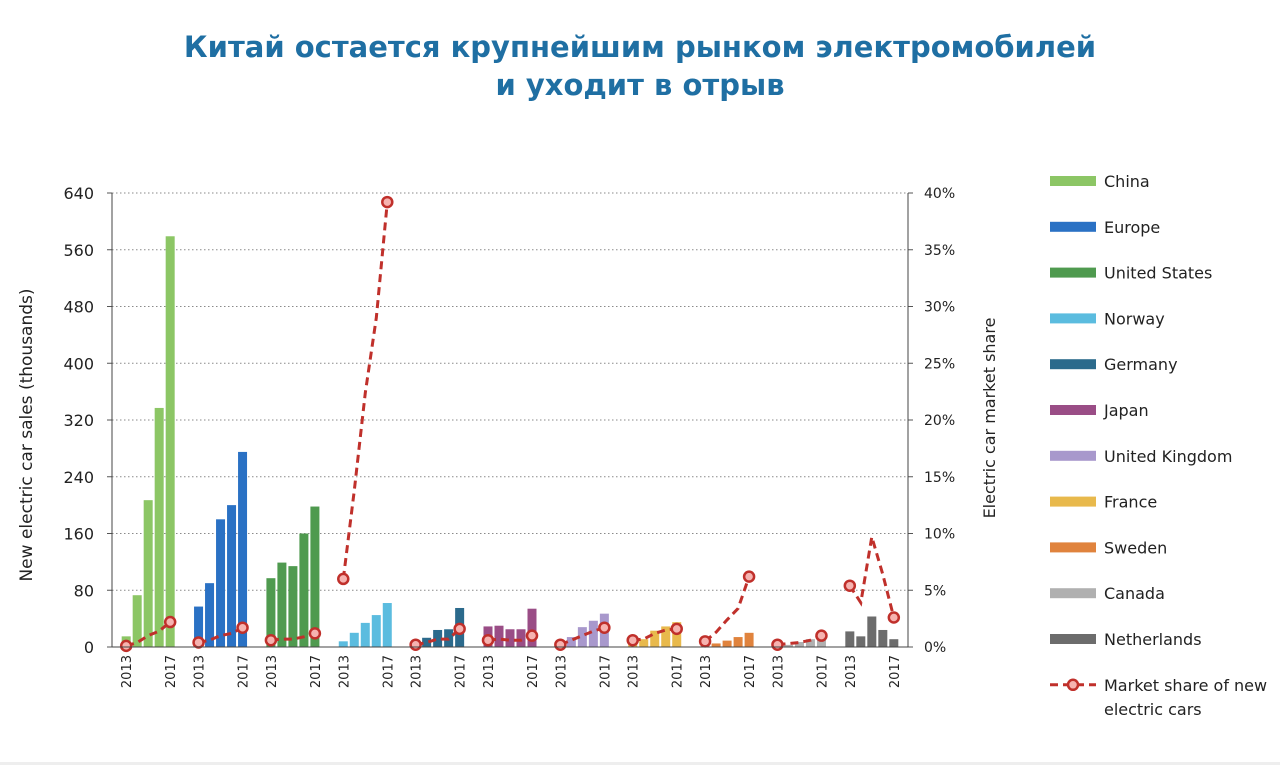 The height and width of the screenshot is (765, 1280). What do you see at coordinates (821, 635) in the screenshot?
I see `share-point-canada-2017` at bounding box center [821, 635].